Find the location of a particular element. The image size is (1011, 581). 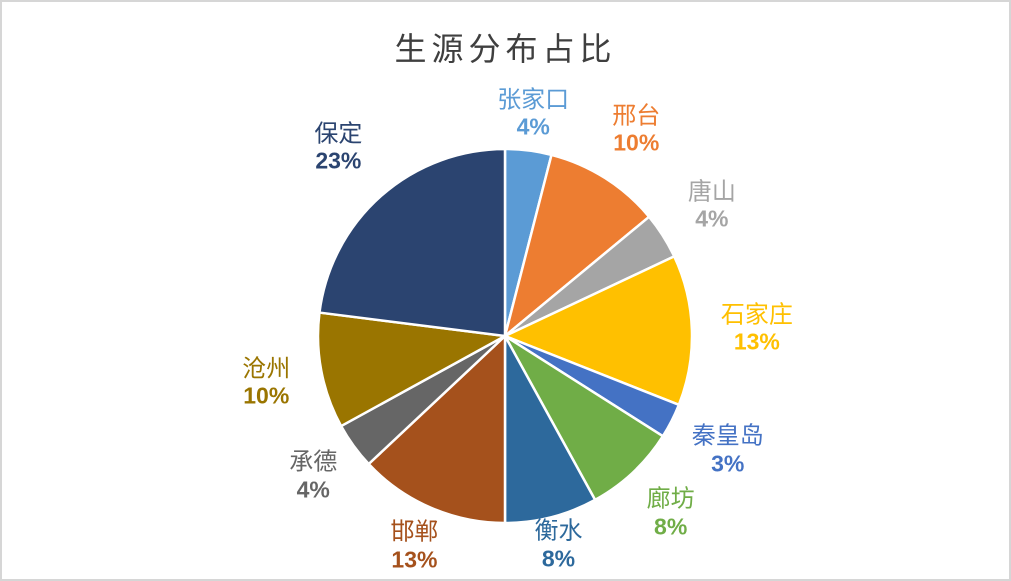

chart-title: 生源分布占比 is located at coordinates (505, 49).